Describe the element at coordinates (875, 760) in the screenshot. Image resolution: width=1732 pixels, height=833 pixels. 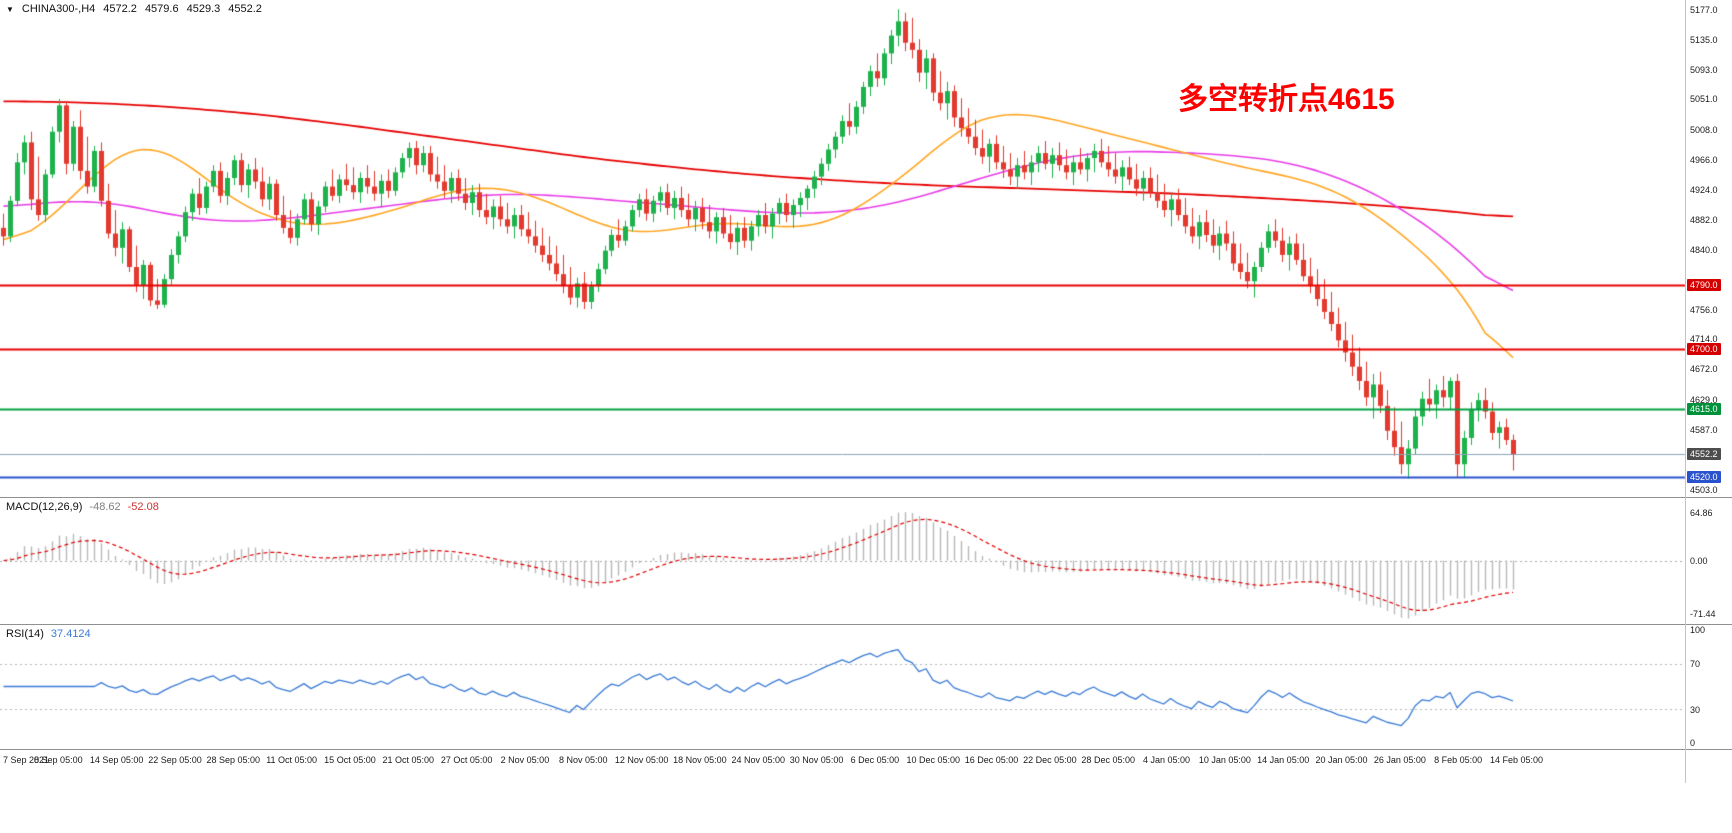
I see `time-tick: 6 Dec 05:00` at that location.